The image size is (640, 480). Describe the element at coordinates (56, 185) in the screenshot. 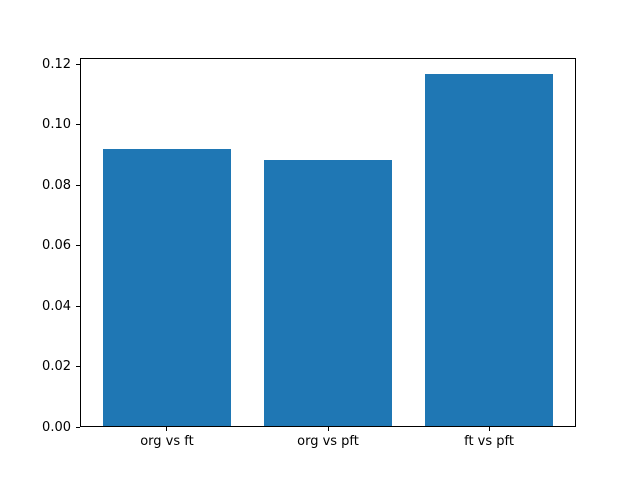

I see `y-tick-label: 0.08` at that location.